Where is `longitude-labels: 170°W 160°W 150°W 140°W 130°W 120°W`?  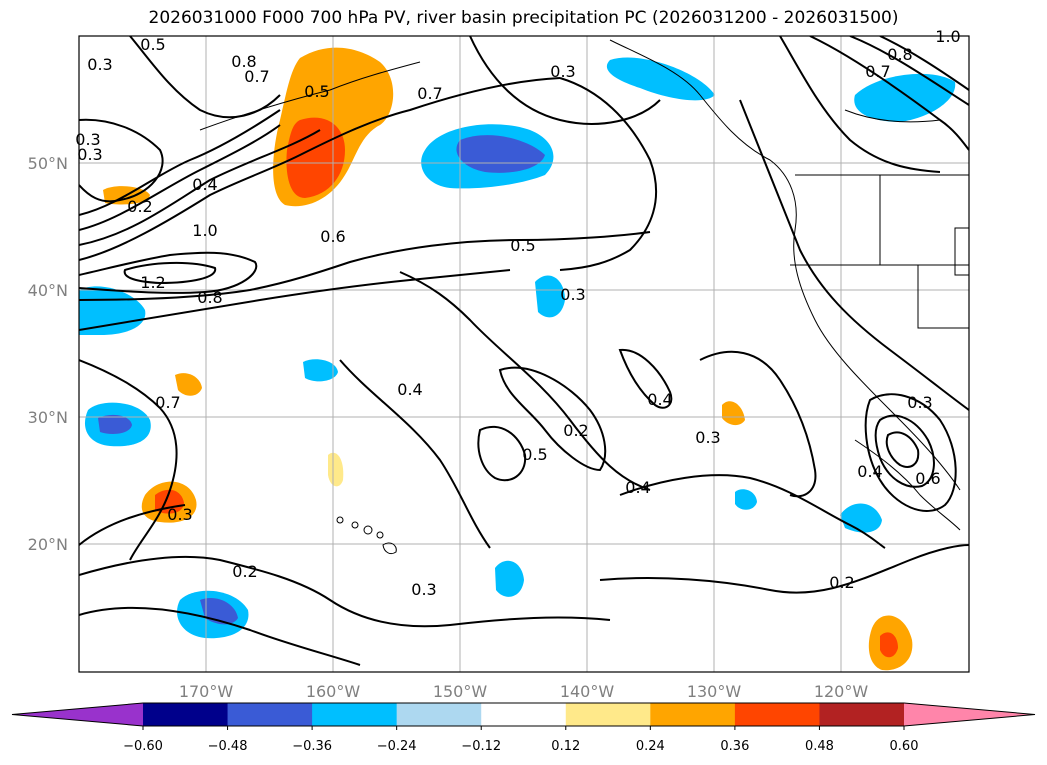
longitude-labels: 170°W 160°W 150°W 140°W 130°W 120°W is located at coordinates (524, 691).